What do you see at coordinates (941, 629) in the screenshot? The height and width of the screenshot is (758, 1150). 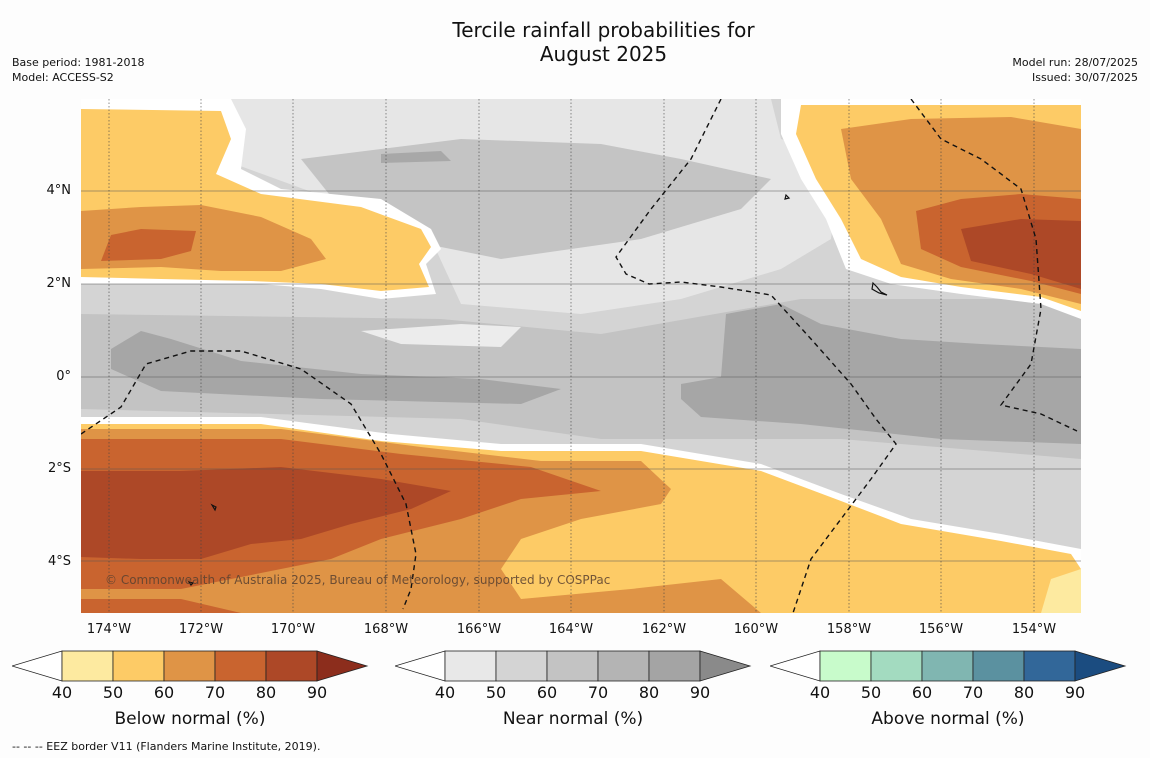 I see `x-tick-156w: 156°W` at bounding box center [941, 629].